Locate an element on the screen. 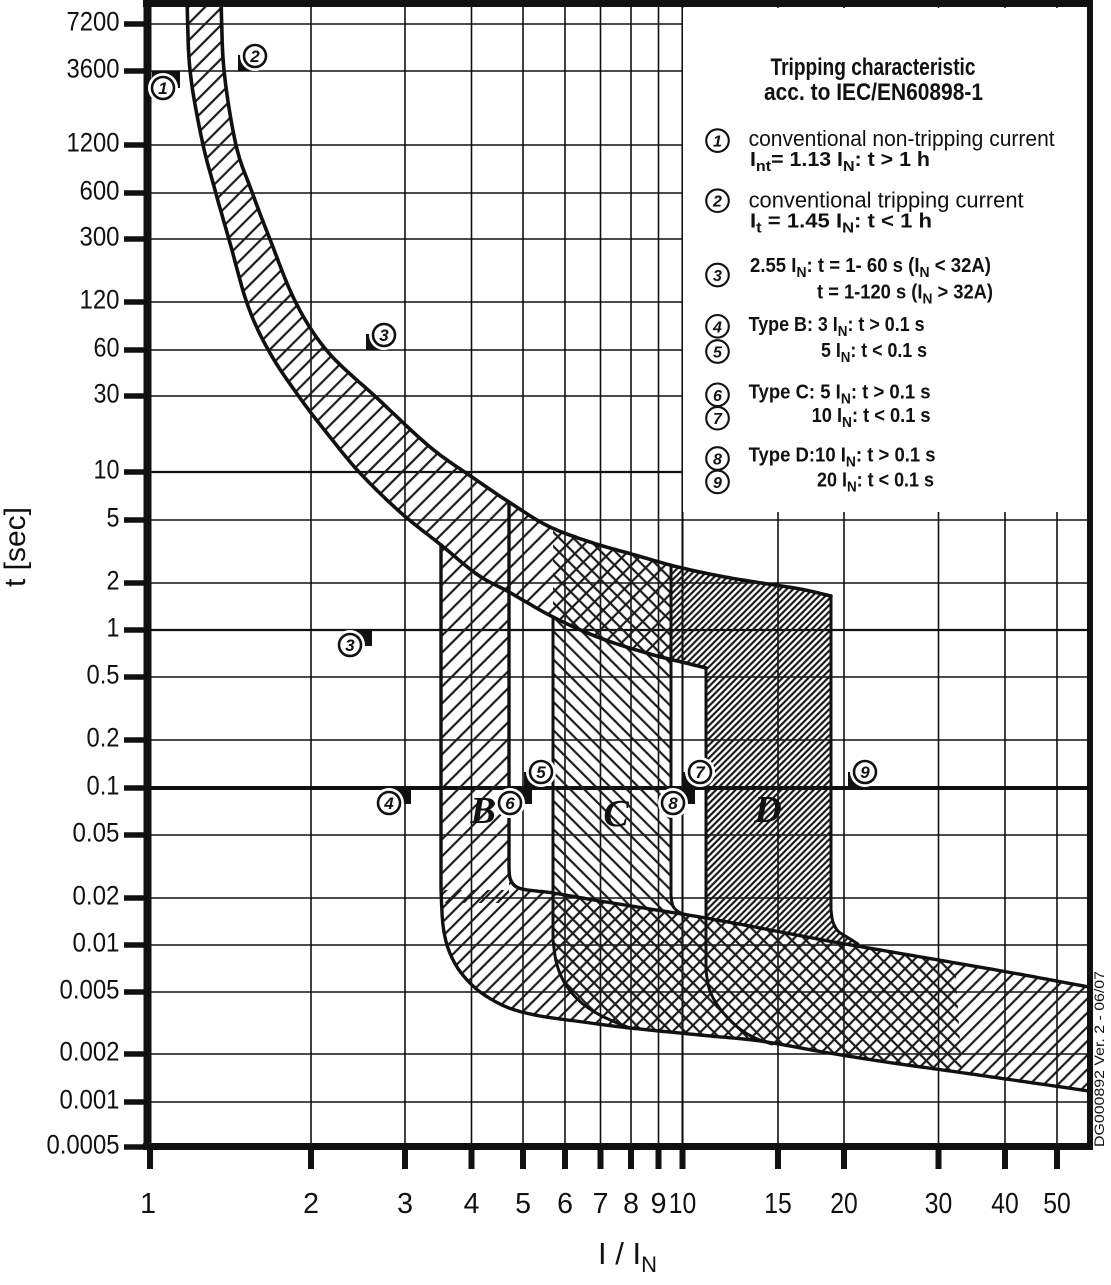 This screenshot has height=1285, width=1111. svg-text: DG000892 Ver. 2 - 06/07 is located at coordinates (1099, 1059).